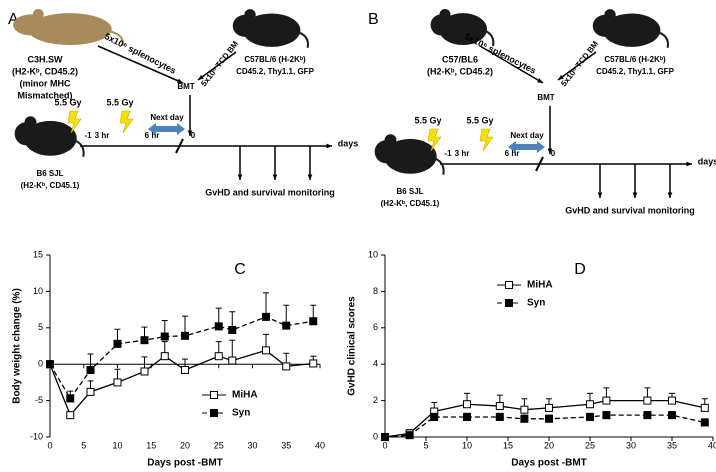 The width and height of the screenshot is (716, 472). Describe the element at coordinates (40, 327) in the screenshot. I see `y-tick-label: 5` at that location.